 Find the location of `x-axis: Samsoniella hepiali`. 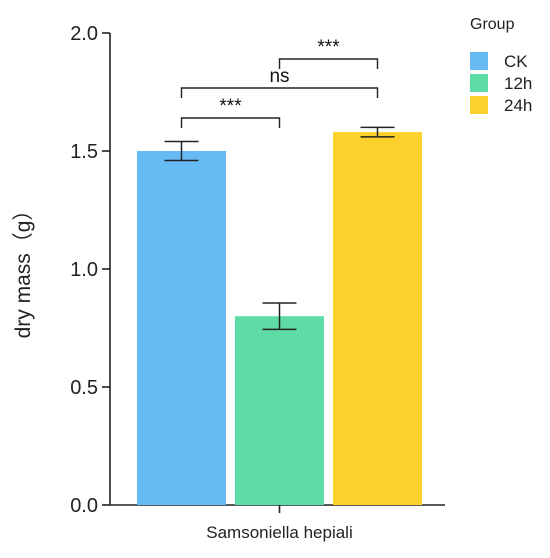

x-axis: Samsoniella hepiali is located at coordinates (277, 523).